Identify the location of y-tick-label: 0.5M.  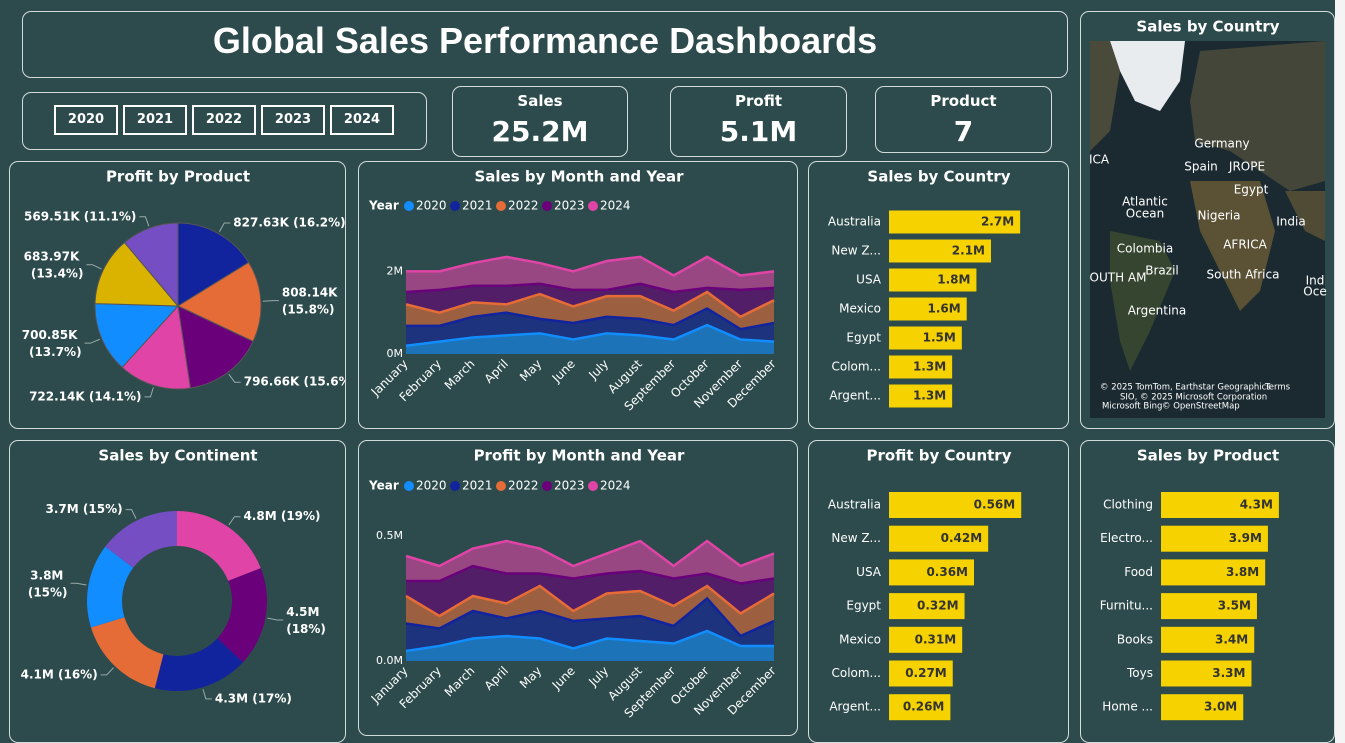
(389, 535).